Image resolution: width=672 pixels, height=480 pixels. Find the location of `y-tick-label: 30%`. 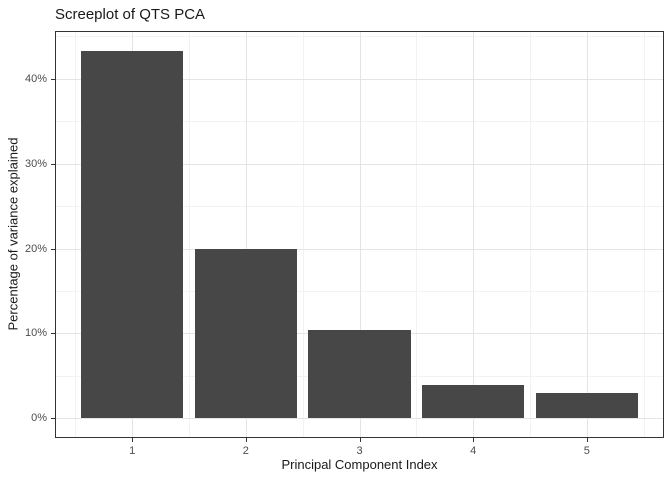

y-tick-label: 30% is located at coordinates (35, 163).